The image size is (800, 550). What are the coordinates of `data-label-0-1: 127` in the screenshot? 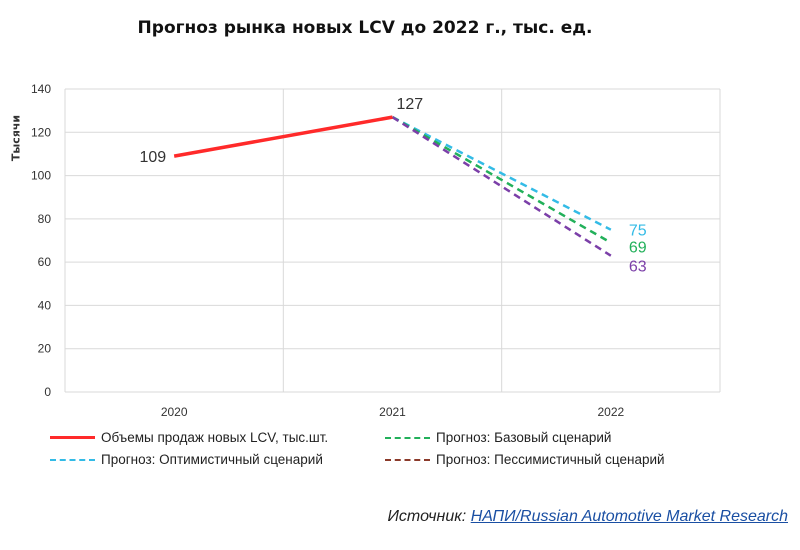 It's located at (410, 104).